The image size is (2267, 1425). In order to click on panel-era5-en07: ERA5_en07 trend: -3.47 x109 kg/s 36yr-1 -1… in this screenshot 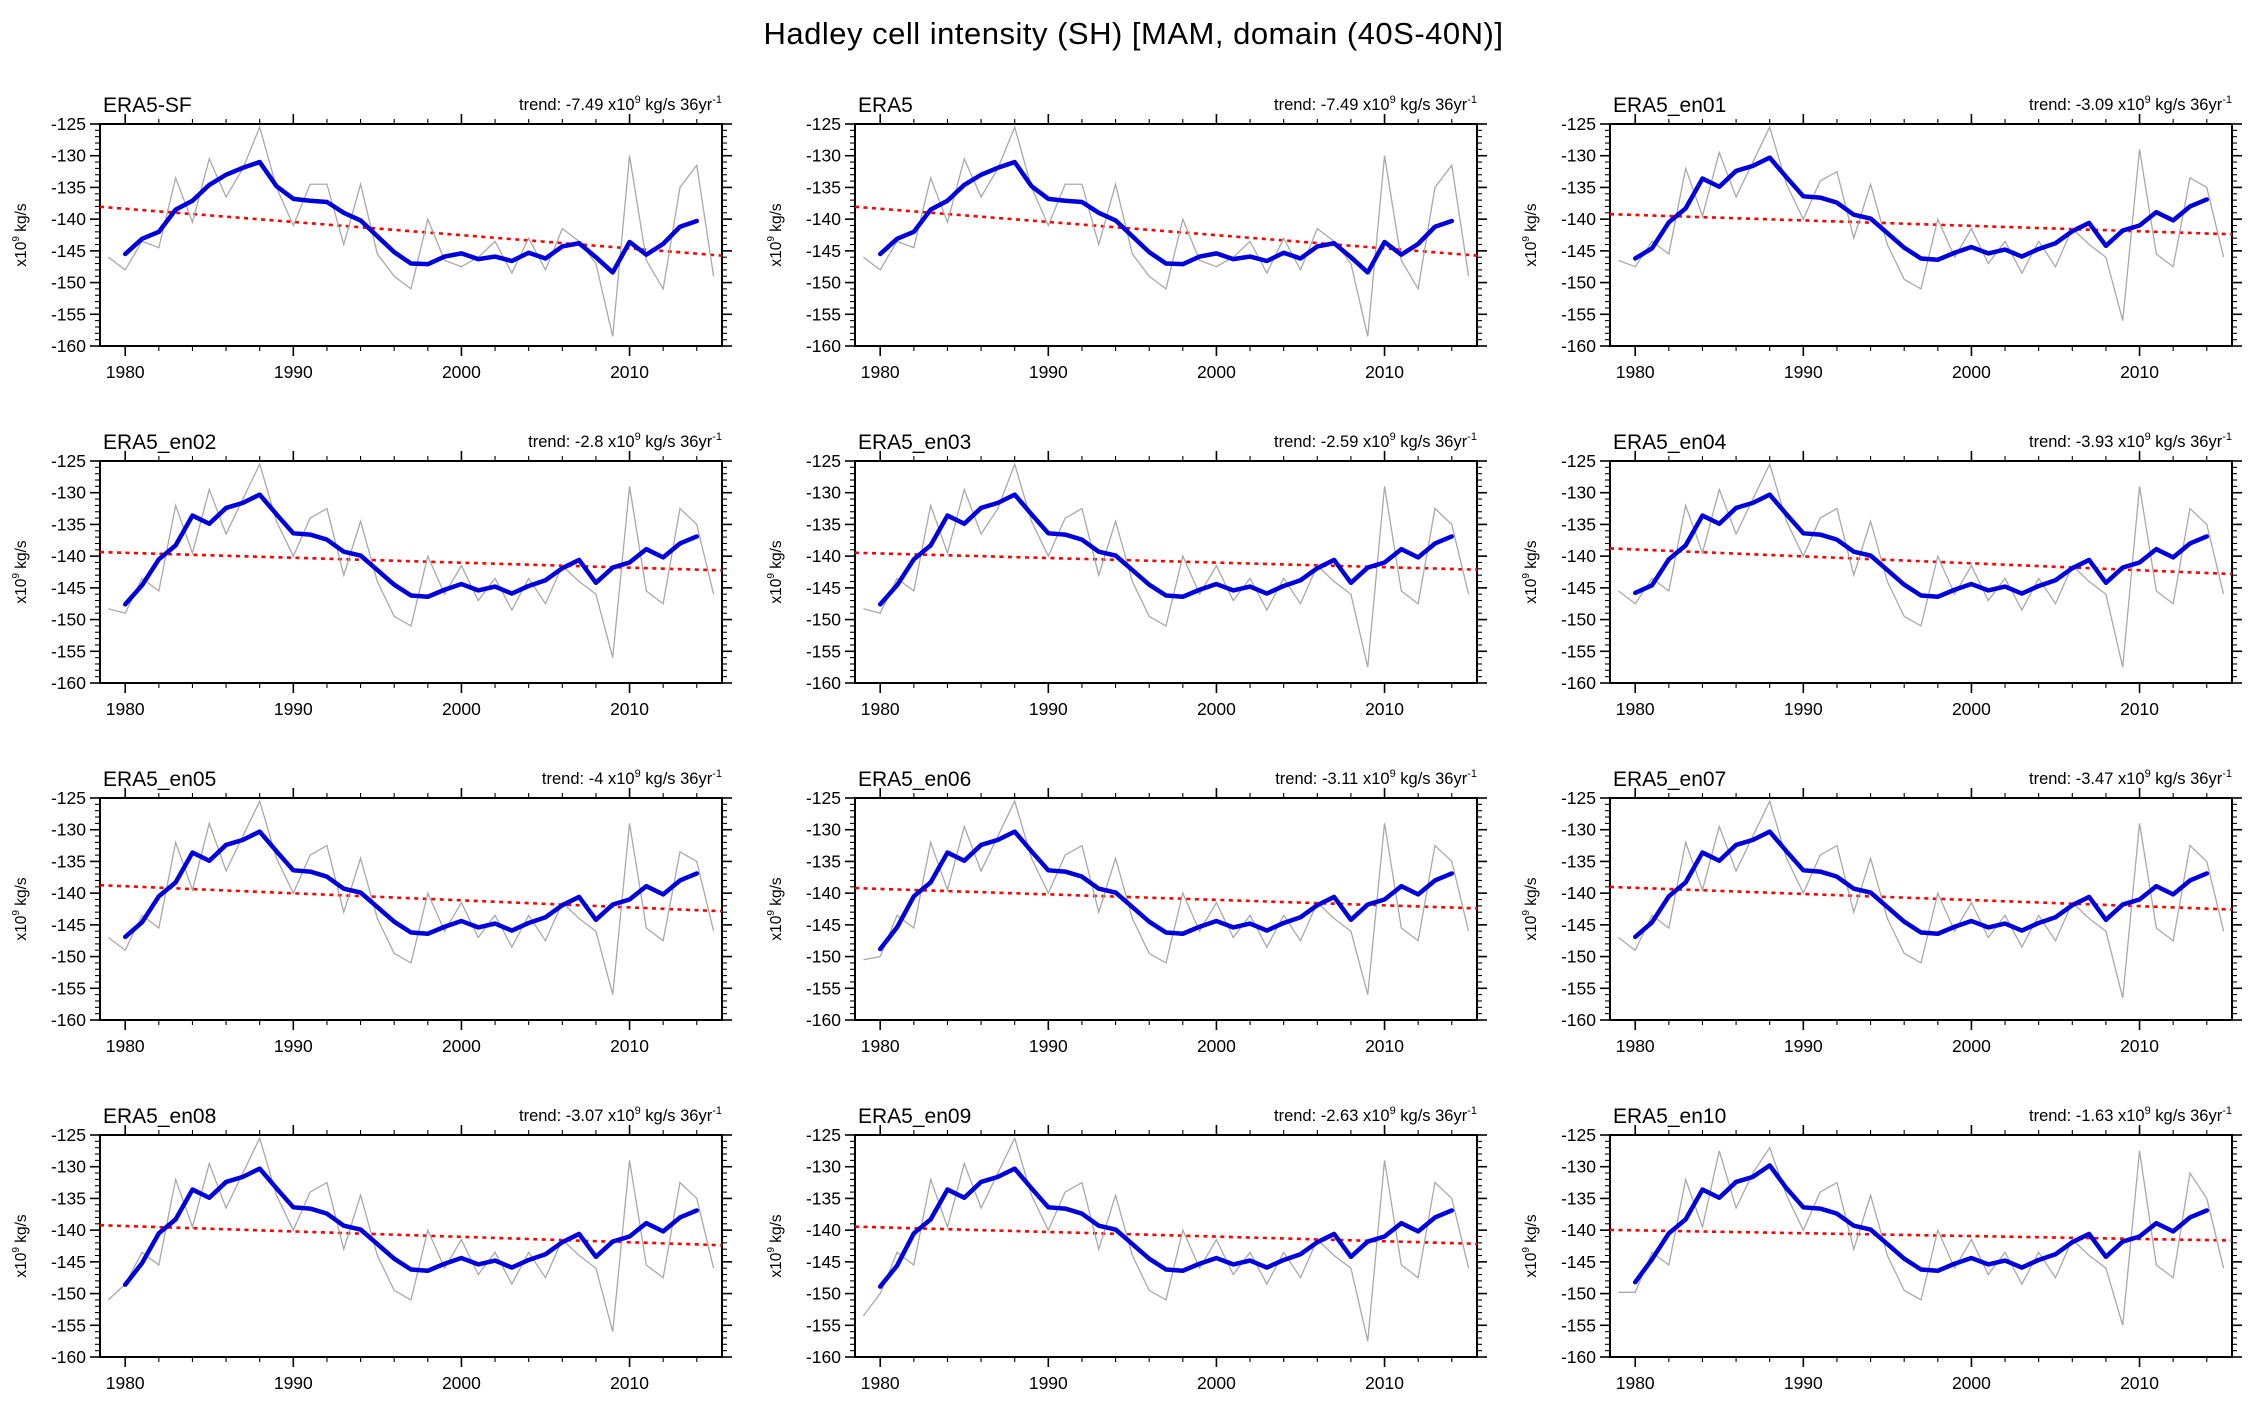, I will do `click(1887, 902)`.